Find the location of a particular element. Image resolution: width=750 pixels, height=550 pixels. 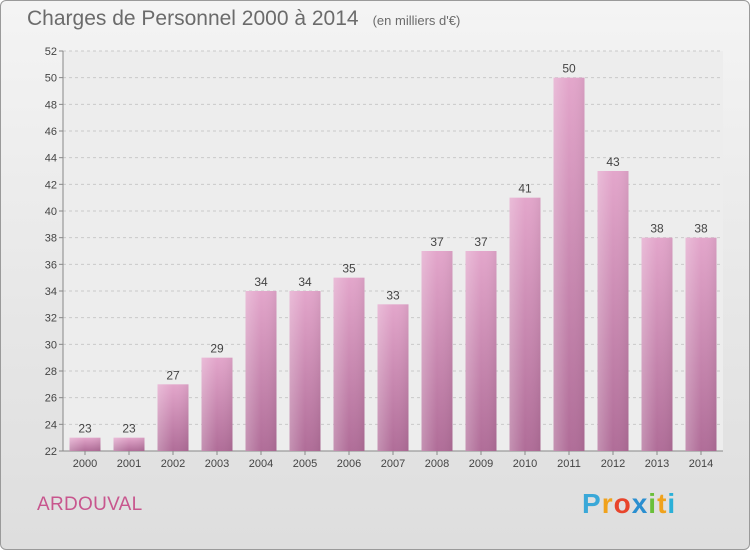

logo-letter: r is located at coordinates (607, 503).